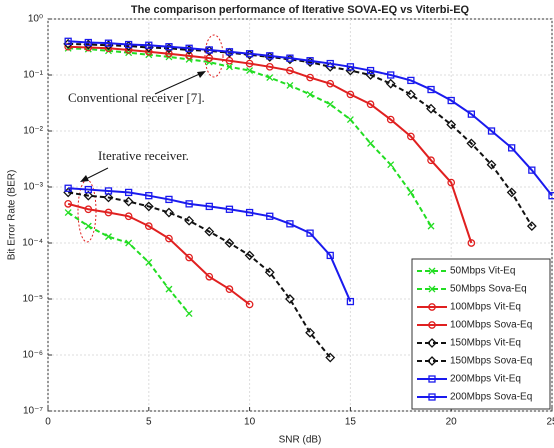 The image size is (554, 448). Describe the element at coordinates (33, 411) in the screenshot. I see `y-tick-label: 10⁻⁷` at that location.